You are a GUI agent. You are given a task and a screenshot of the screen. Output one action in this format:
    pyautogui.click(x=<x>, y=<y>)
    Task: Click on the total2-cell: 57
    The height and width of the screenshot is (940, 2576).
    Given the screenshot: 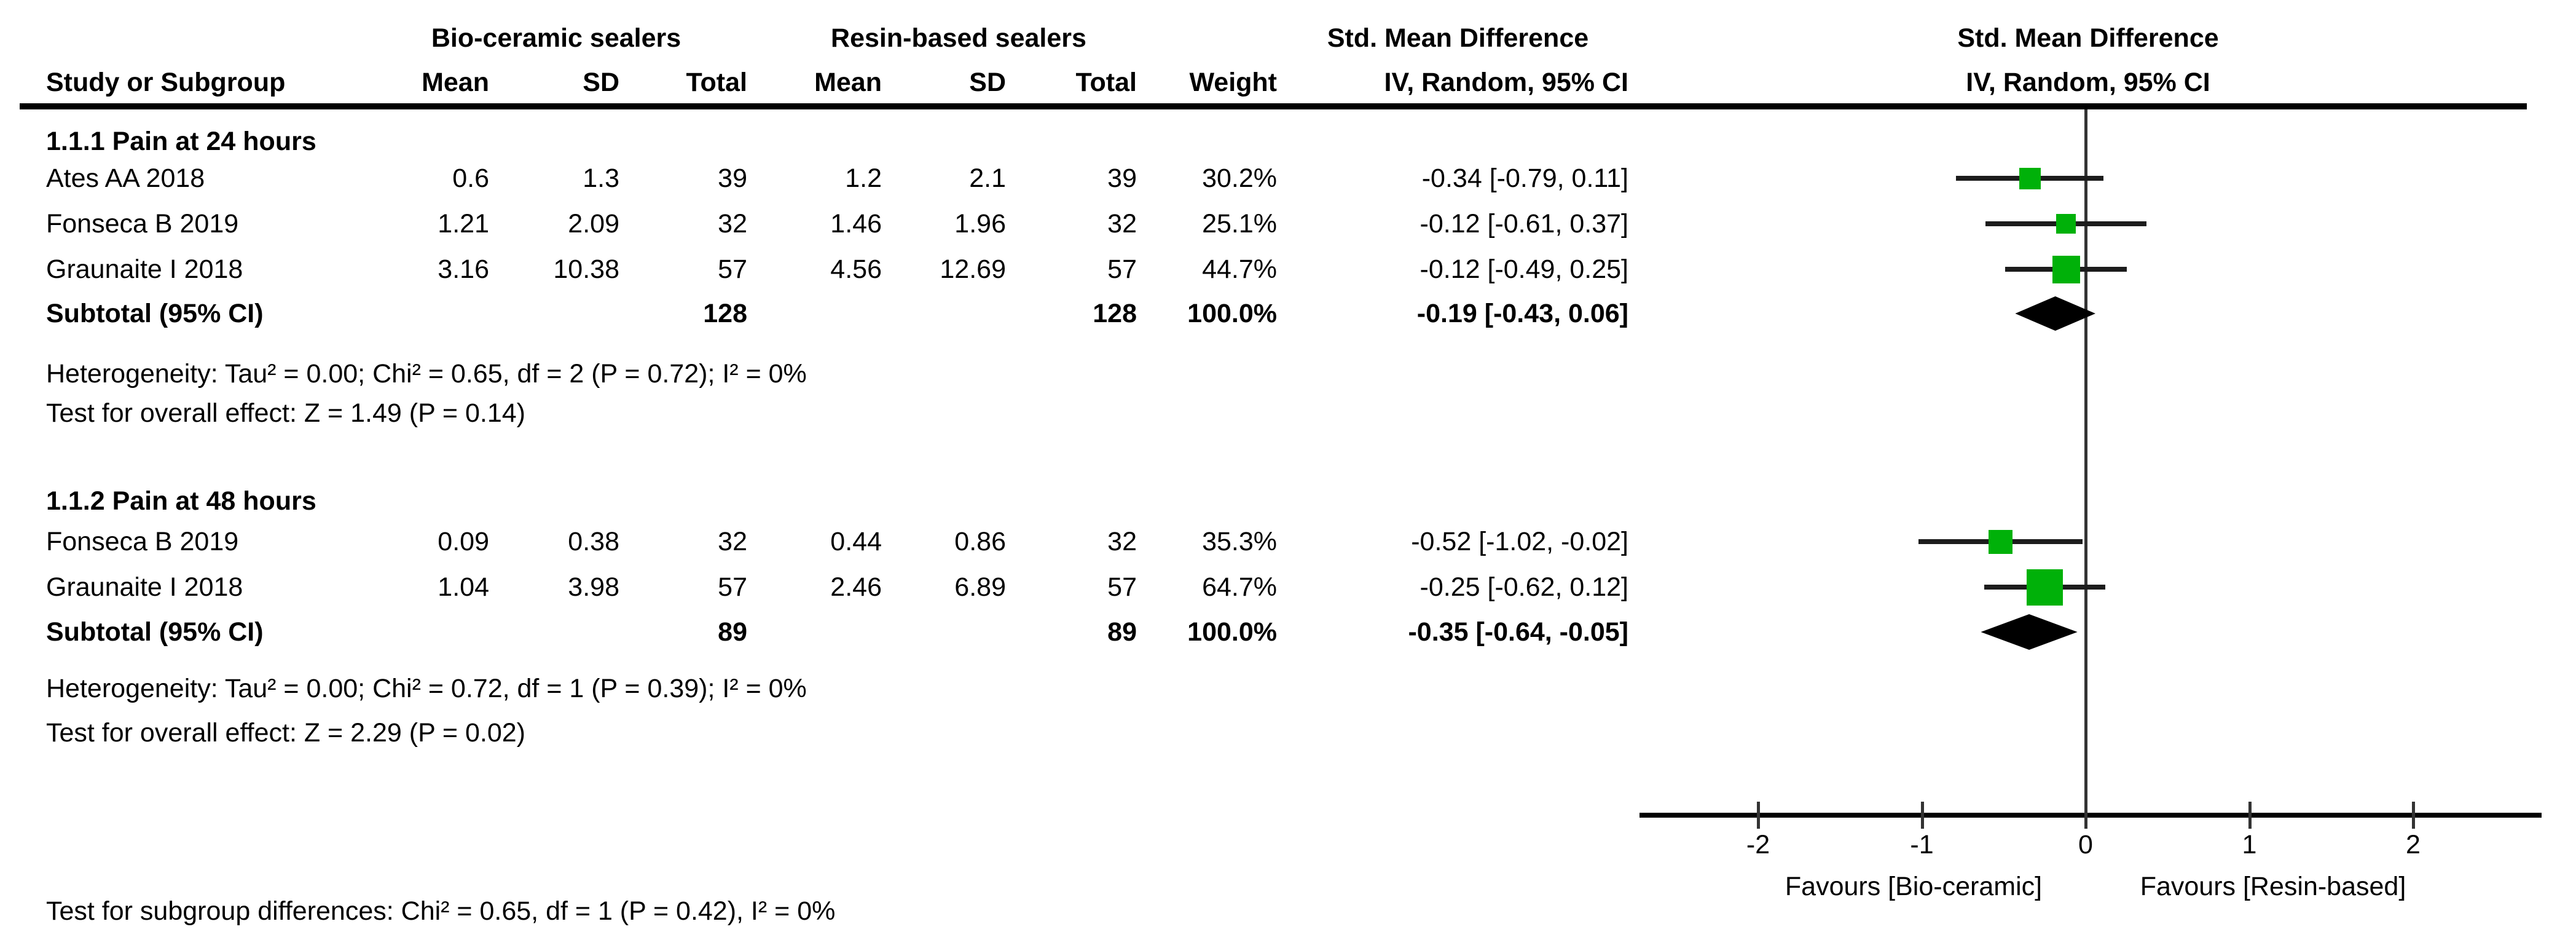 What is the action you would take?
    pyautogui.click(x=1122, y=269)
    